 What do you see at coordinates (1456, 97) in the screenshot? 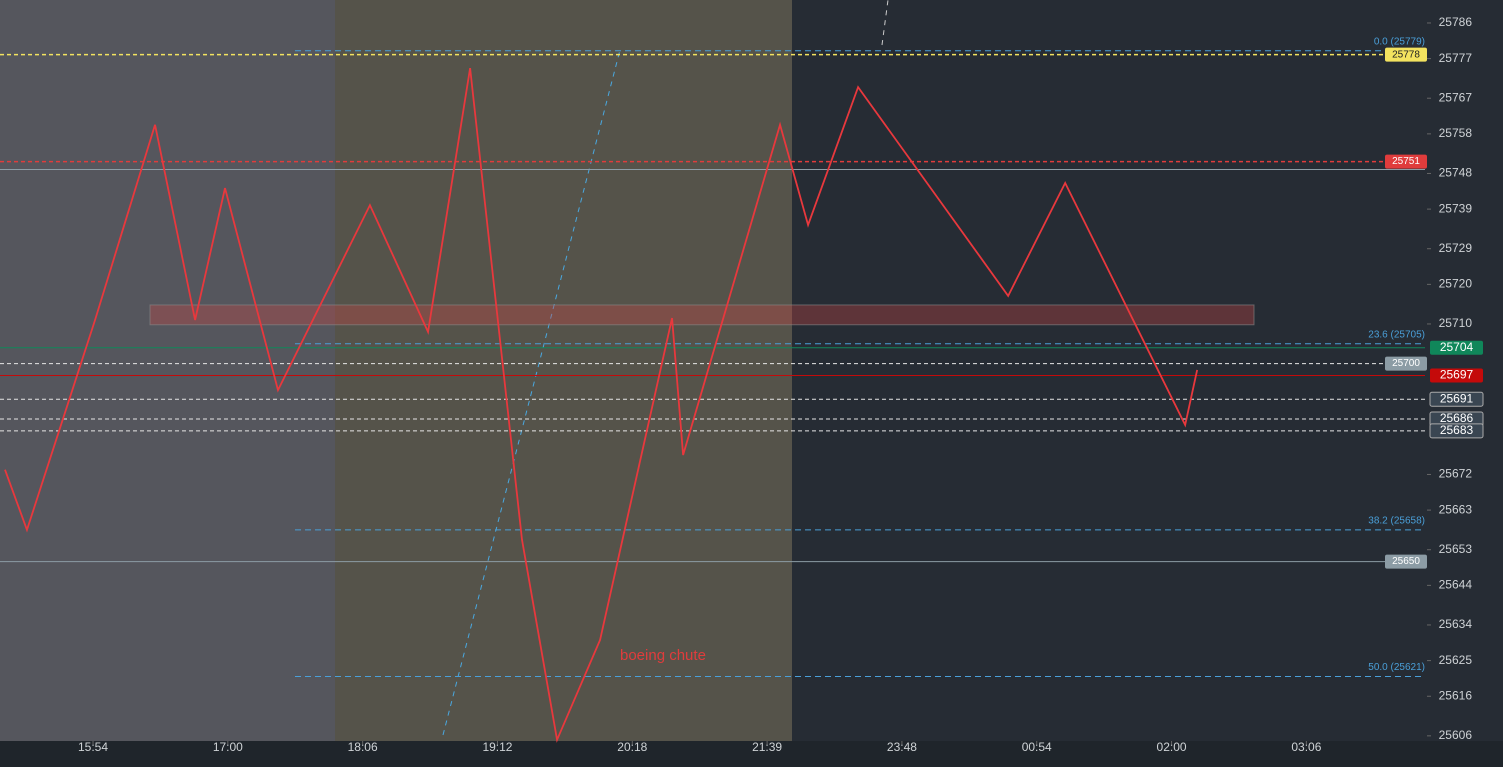
I see `y-tick-label: 25767` at bounding box center [1456, 97].